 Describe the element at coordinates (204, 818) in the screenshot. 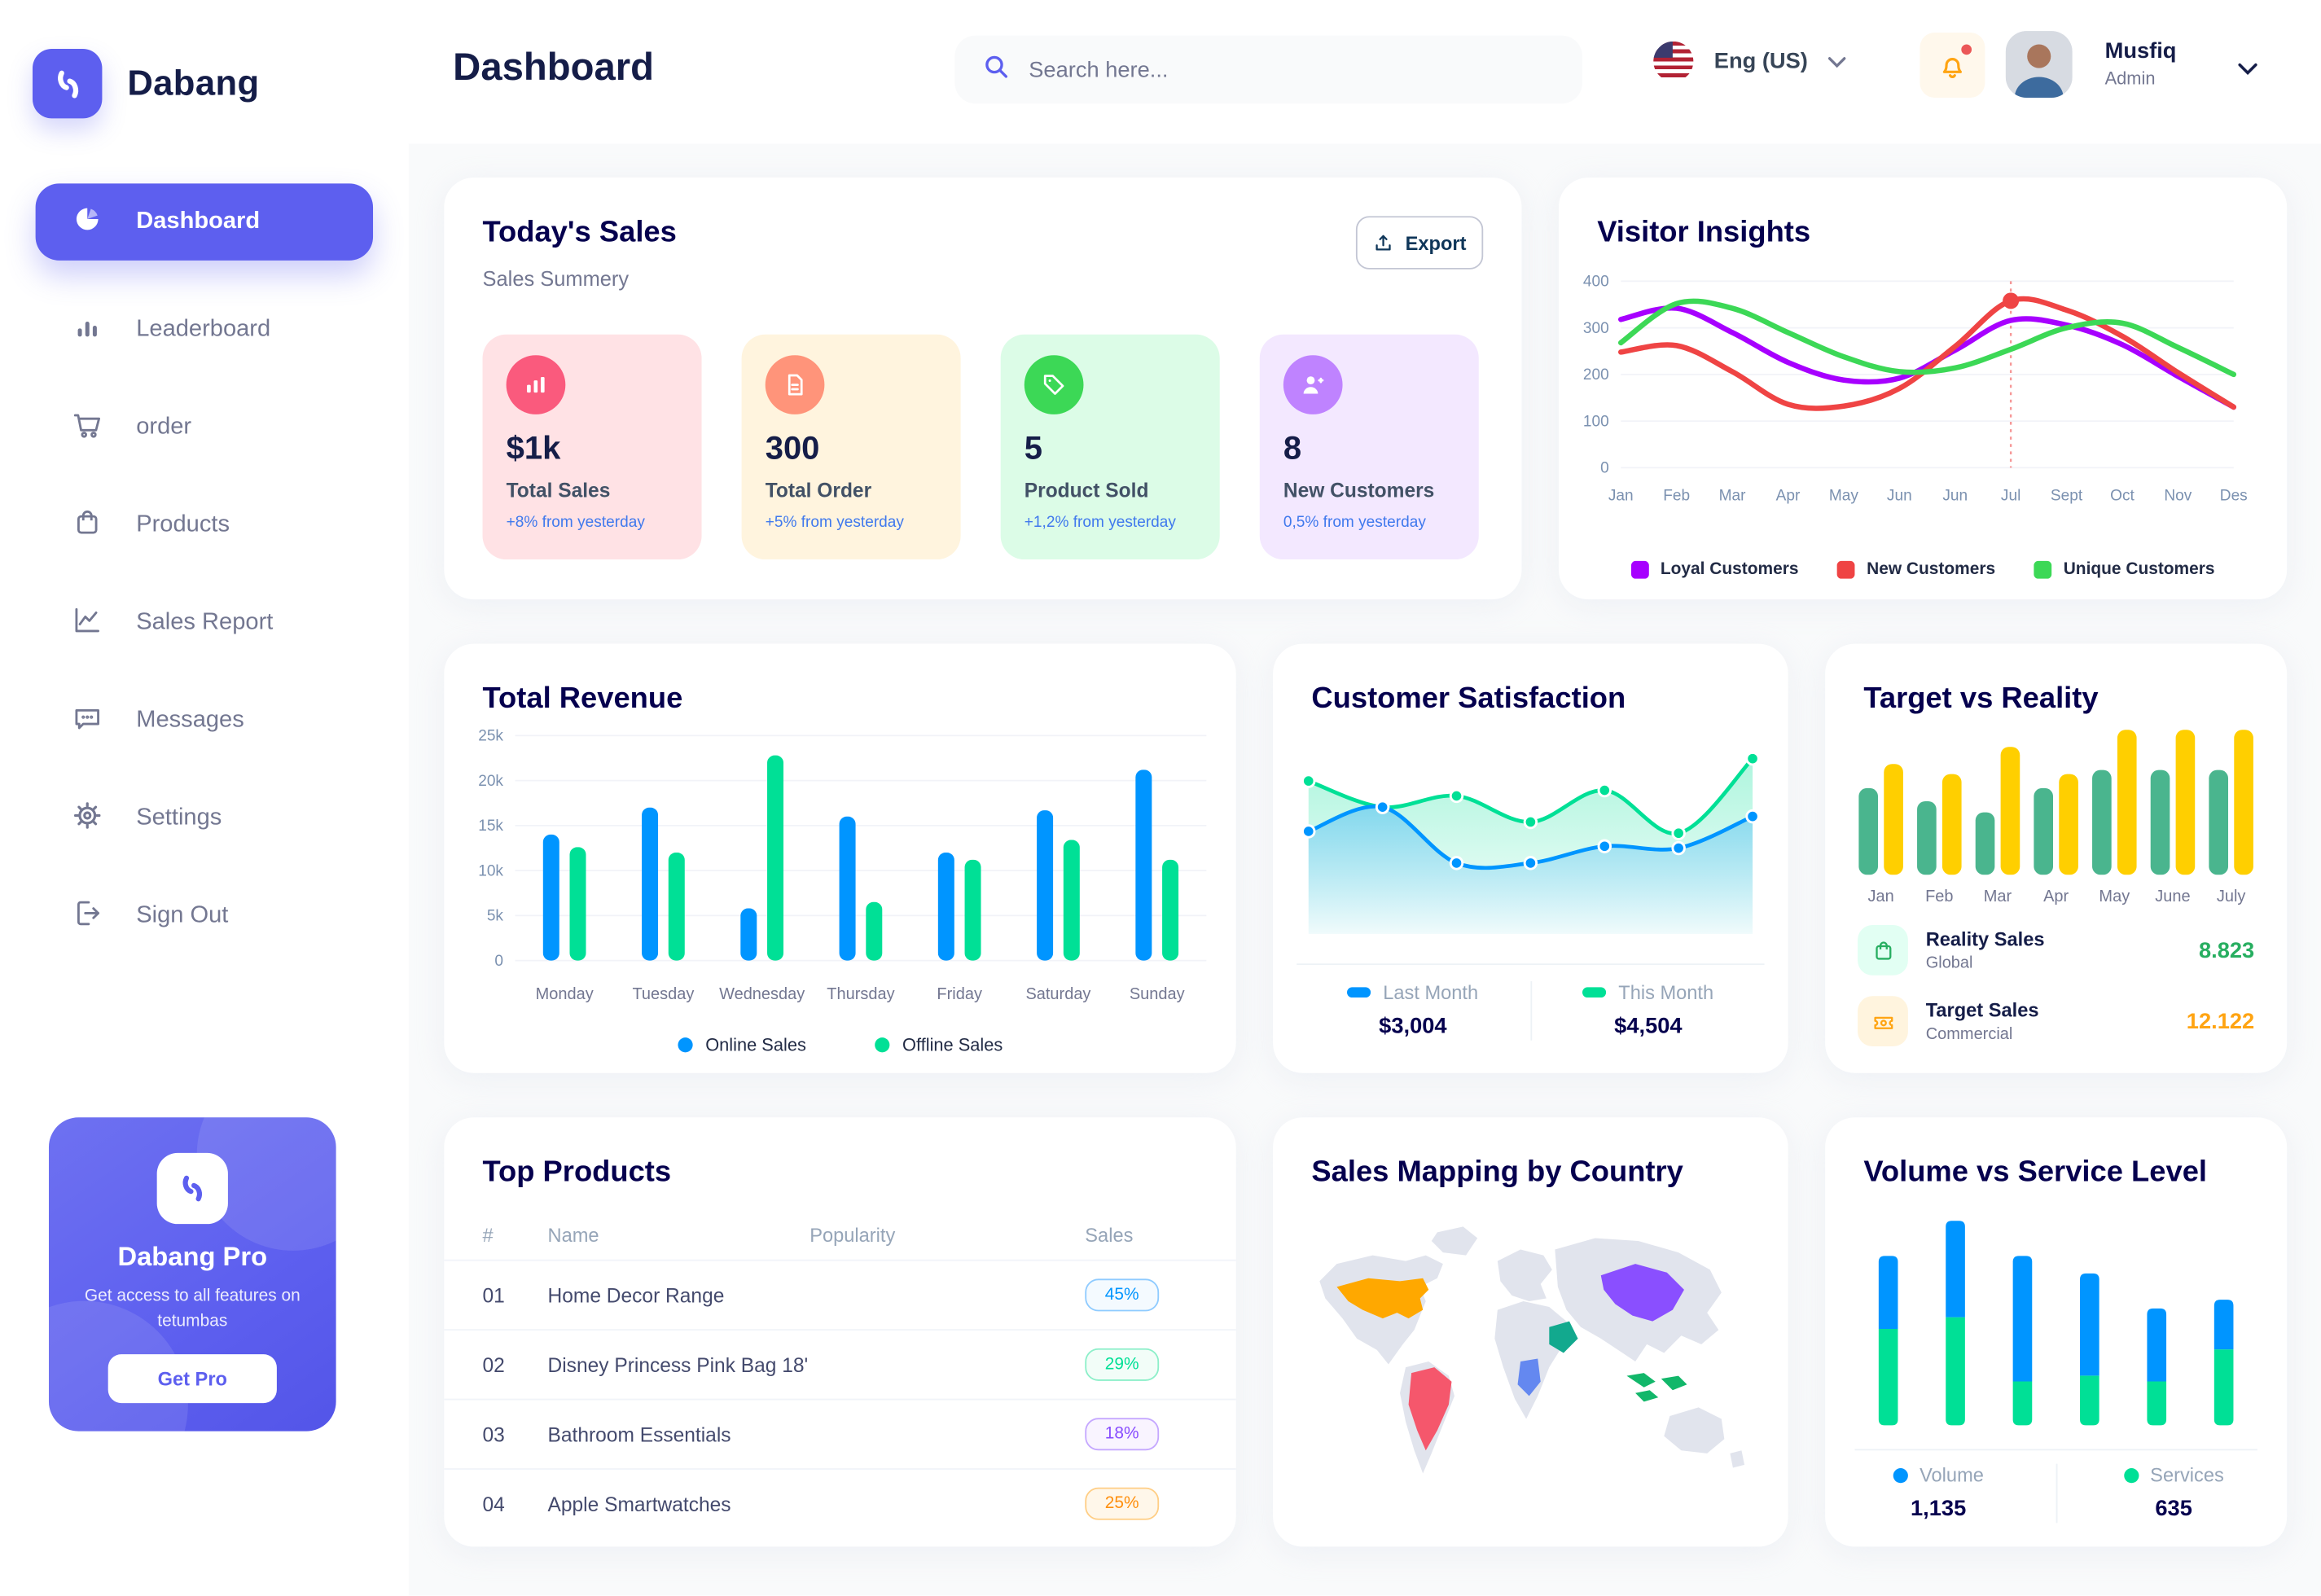

I see `sidebar-item-settings: Settings` at that location.